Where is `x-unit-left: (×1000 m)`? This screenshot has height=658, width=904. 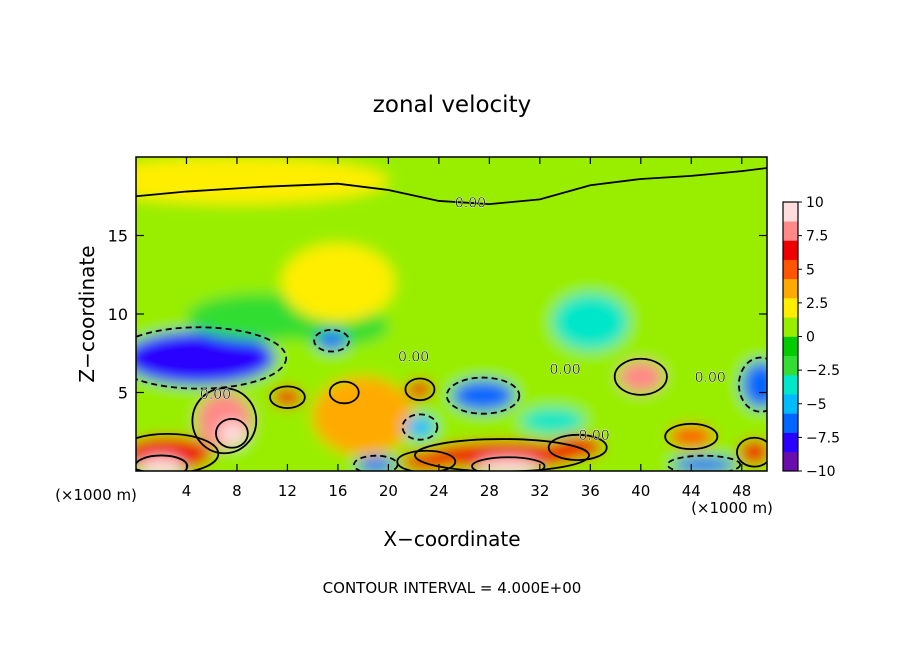
x-unit-left: (×1000 m) is located at coordinates (96, 495).